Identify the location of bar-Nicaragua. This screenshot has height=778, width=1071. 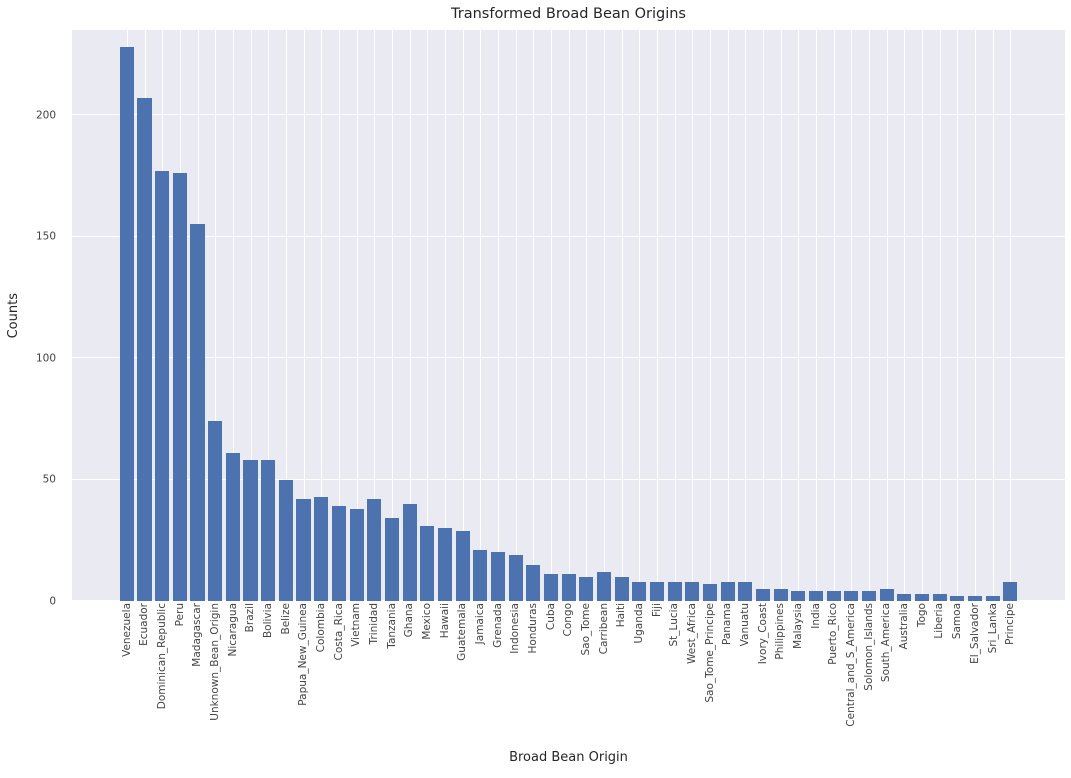
(232, 526).